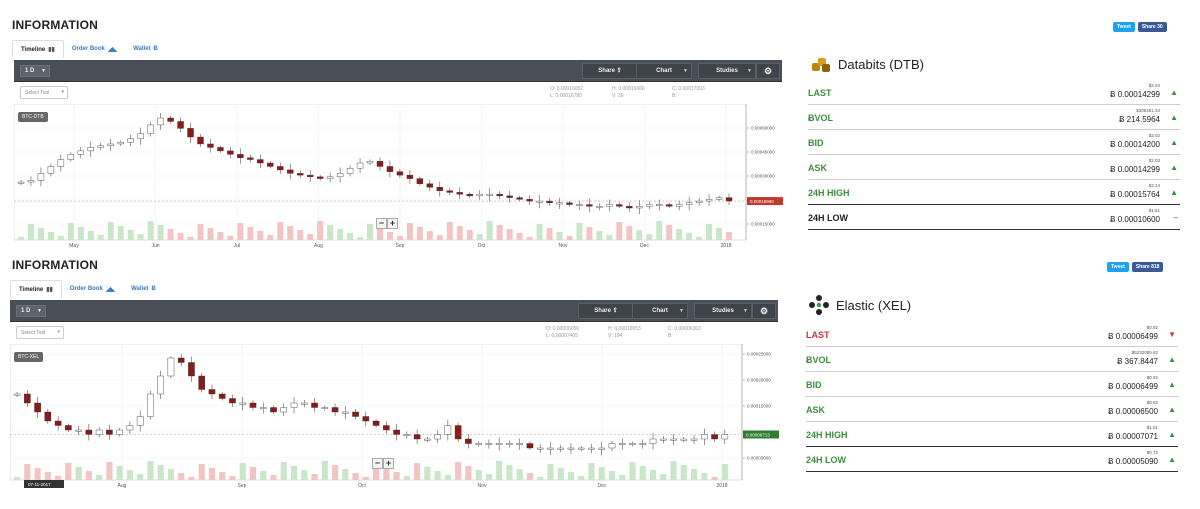 This screenshot has width=1200, height=509. Describe the element at coordinates (992, 459) in the screenshot. I see `stat-row: 24H LOW $0.72 Ƀ 0.00005090 ▲` at that location.